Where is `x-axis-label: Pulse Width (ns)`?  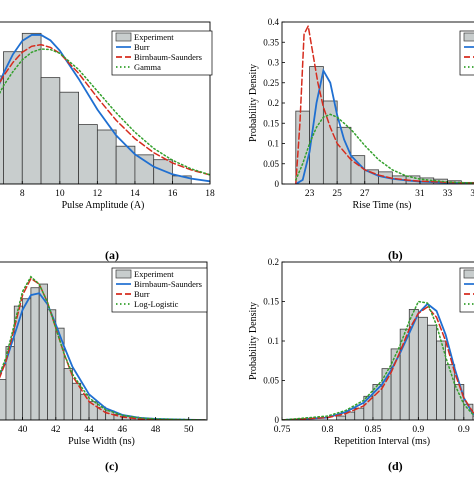
x-axis-label: Pulse Width (ns) is located at coordinates (101, 441).